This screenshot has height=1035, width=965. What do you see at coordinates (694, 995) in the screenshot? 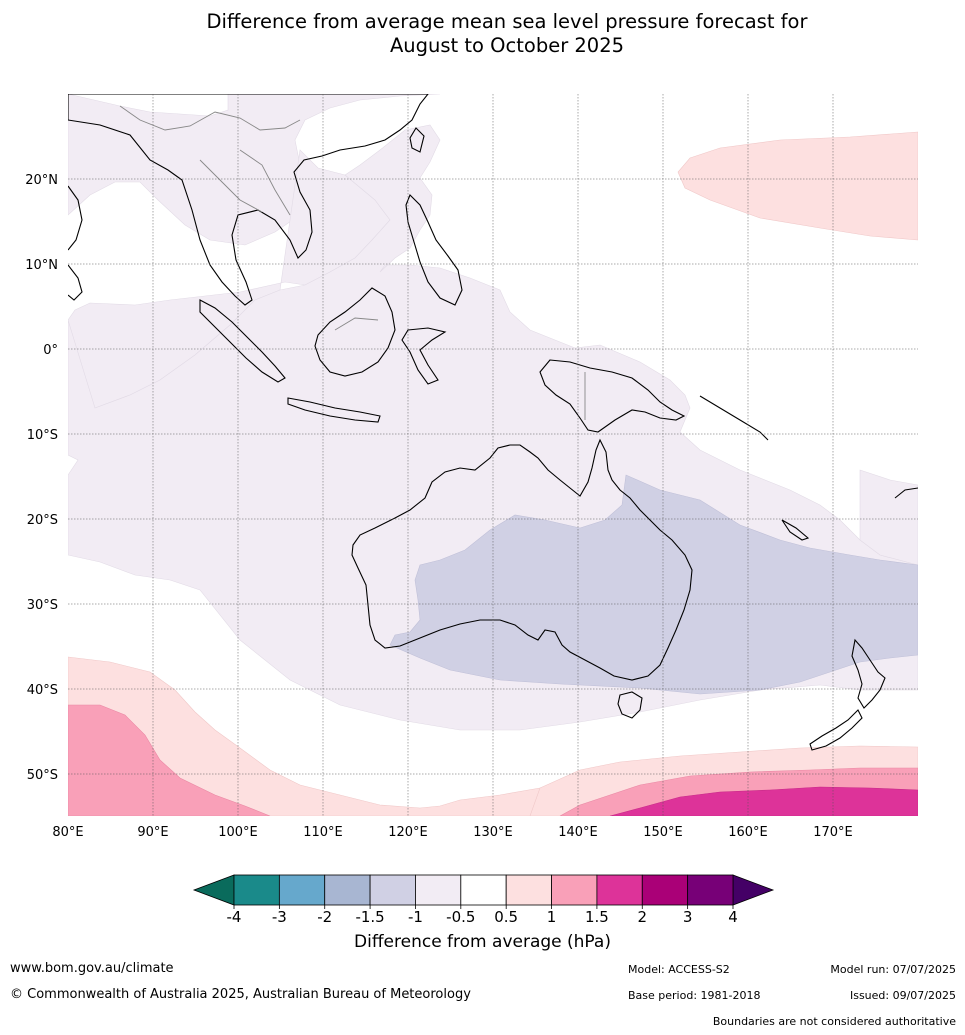
I see `footer-base-period: Base period: 1981-2018` at bounding box center [694, 995].